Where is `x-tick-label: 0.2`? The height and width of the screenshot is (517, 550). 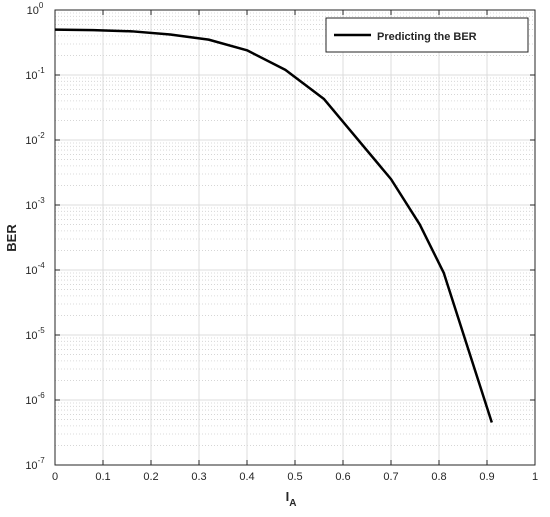
x-tick-label: 0.2 is located at coordinates (150, 477).